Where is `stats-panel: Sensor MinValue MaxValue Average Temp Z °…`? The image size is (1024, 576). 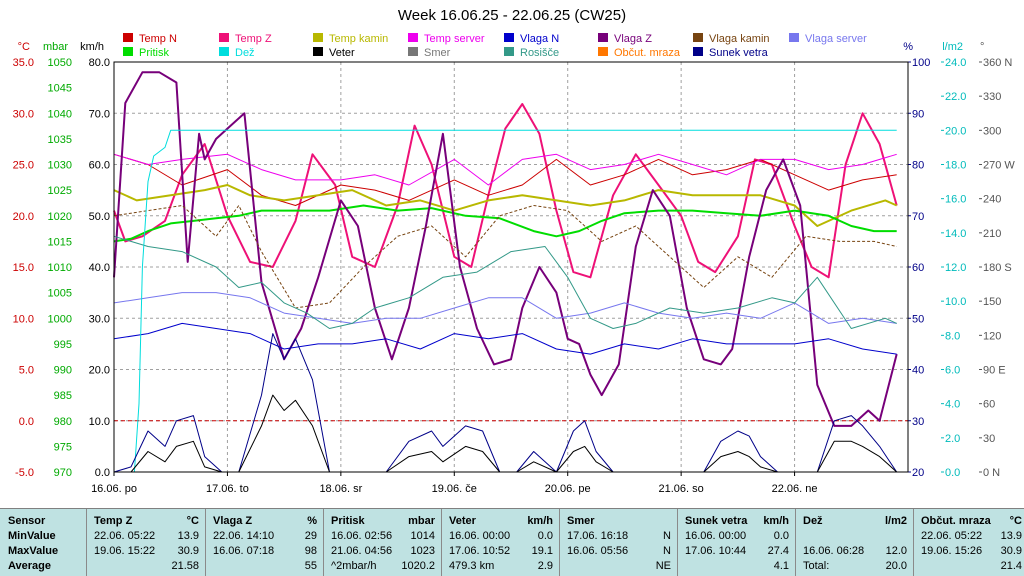
stats-panel: Sensor MinValue MaxValue Average Temp Z °… is located at coordinates (512, 542).